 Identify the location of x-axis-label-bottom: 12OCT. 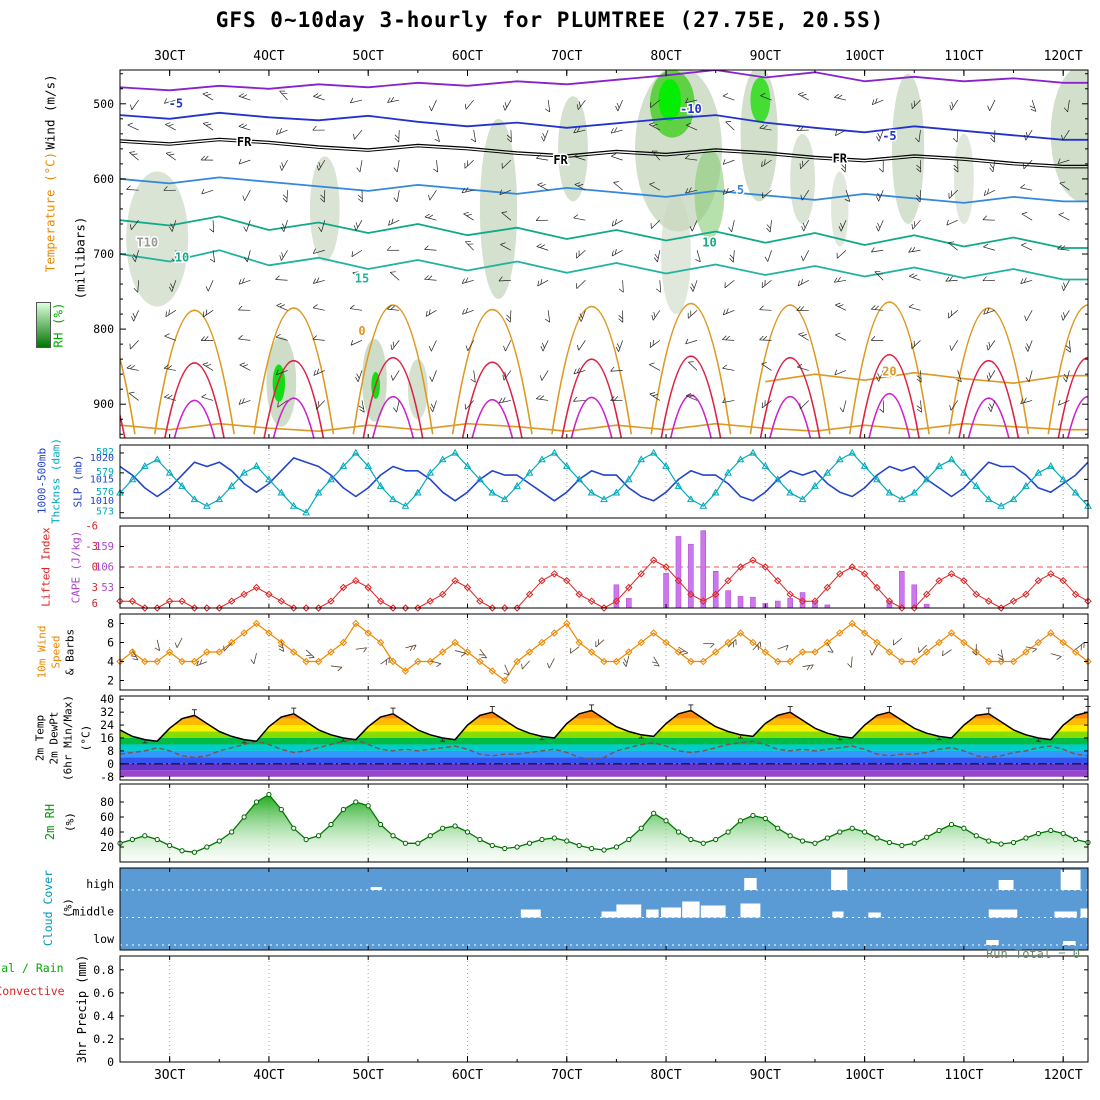
(1063, 1075).